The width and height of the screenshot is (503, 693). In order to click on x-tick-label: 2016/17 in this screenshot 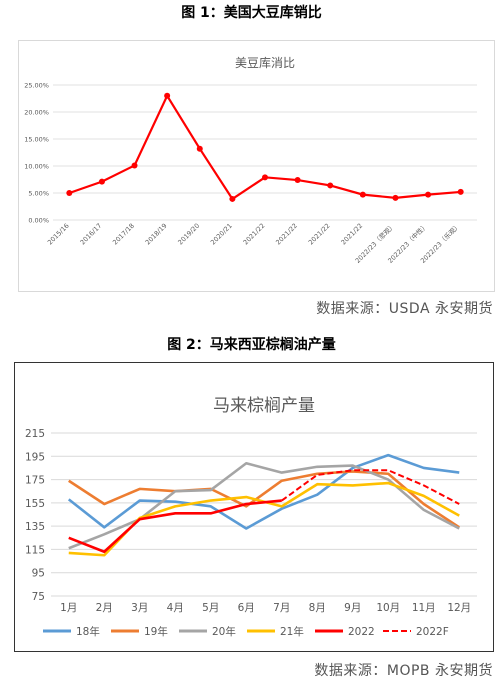, I will do `click(91, 234)`.